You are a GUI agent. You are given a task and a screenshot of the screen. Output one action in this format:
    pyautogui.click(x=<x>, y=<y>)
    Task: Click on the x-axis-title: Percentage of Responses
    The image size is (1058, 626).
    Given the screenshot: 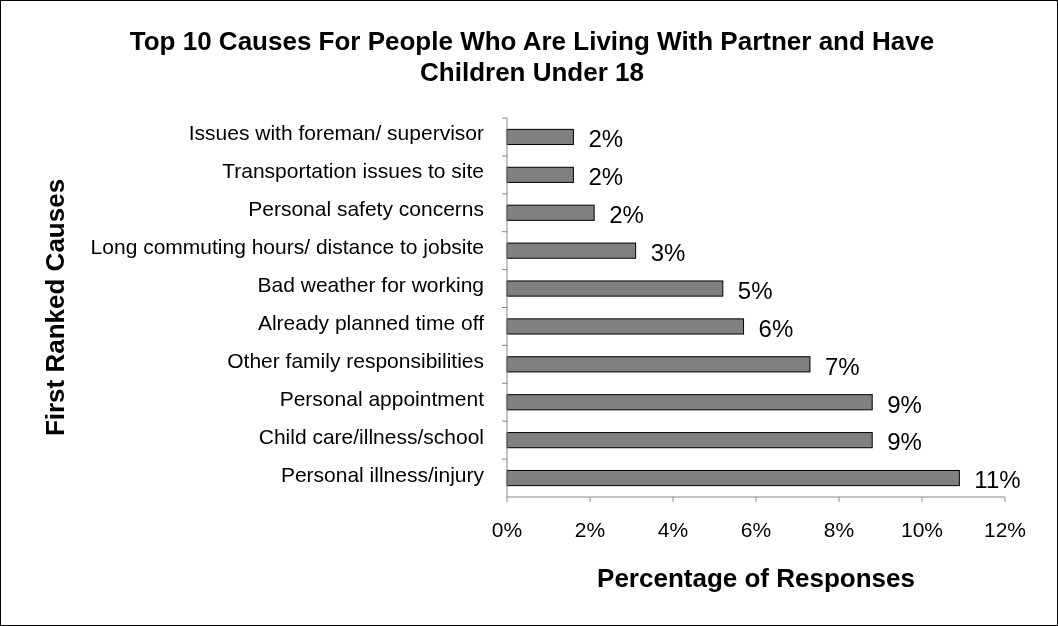 What is the action you would take?
    pyautogui.click(x=756, y=578)
    